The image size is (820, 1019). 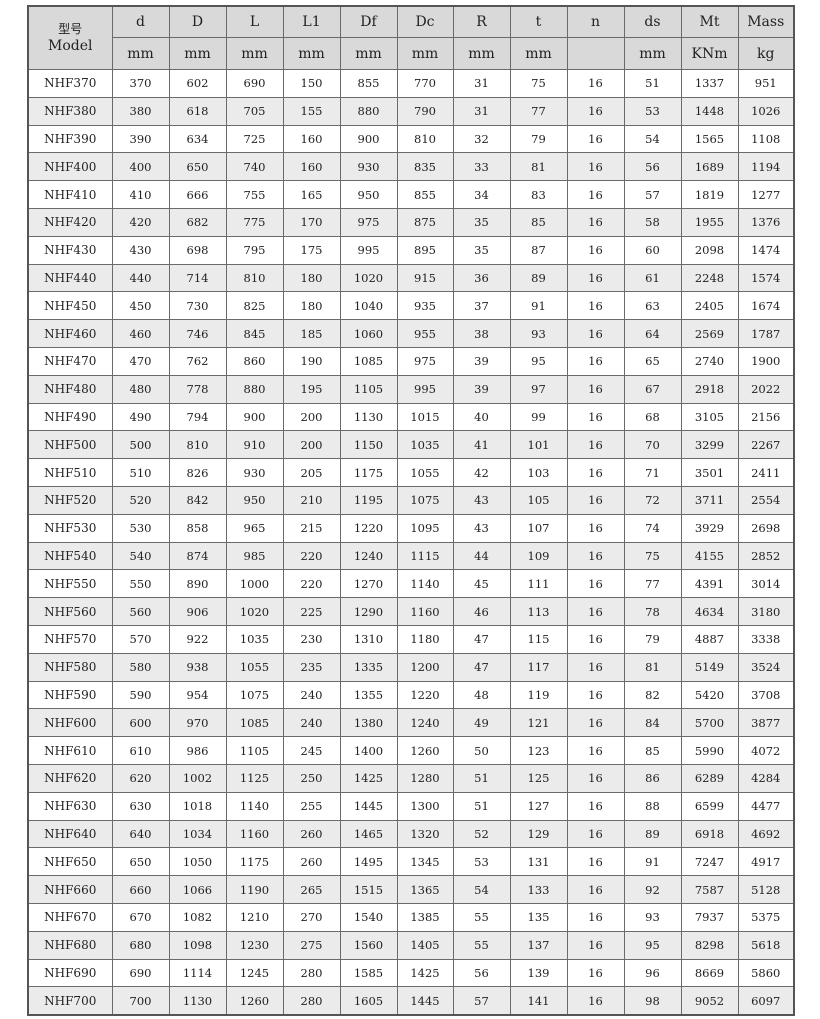 What do you see at coordinates (709, 556) in the screenshot?
I see `cell-mt: 4155` at bounding box center [709, 556].